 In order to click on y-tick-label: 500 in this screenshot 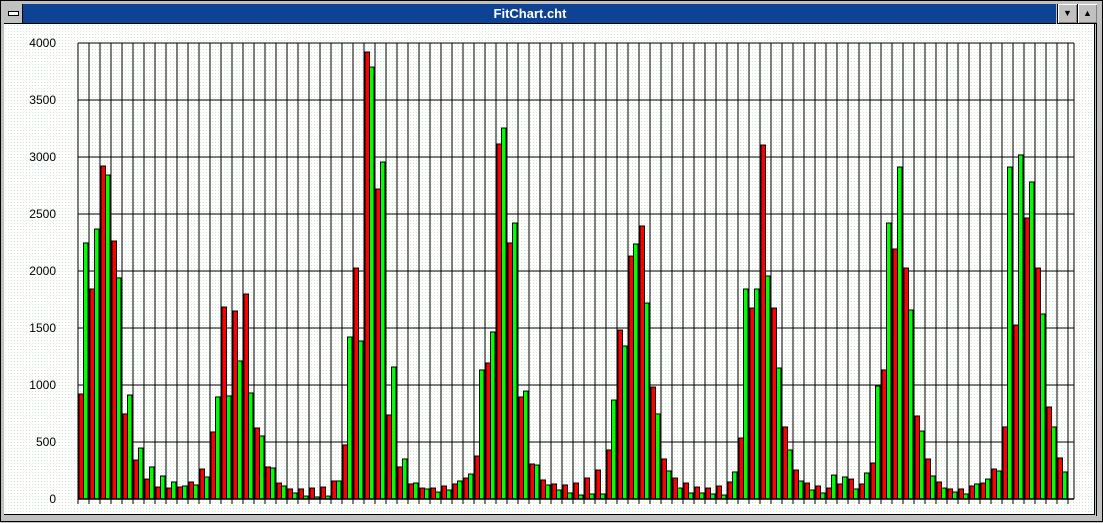, I will do `click(46, 442)`.